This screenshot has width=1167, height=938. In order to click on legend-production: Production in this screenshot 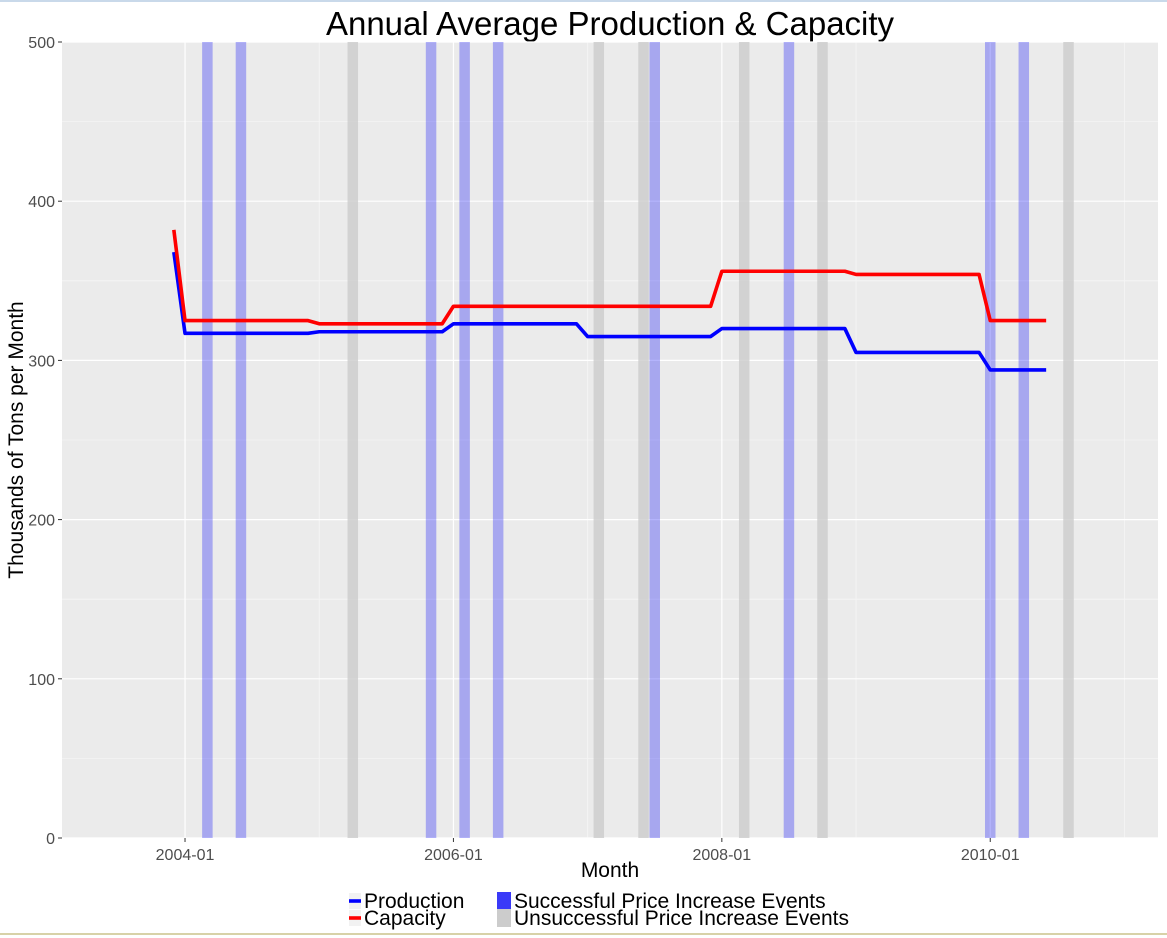, I will do `click(406, 901)`.